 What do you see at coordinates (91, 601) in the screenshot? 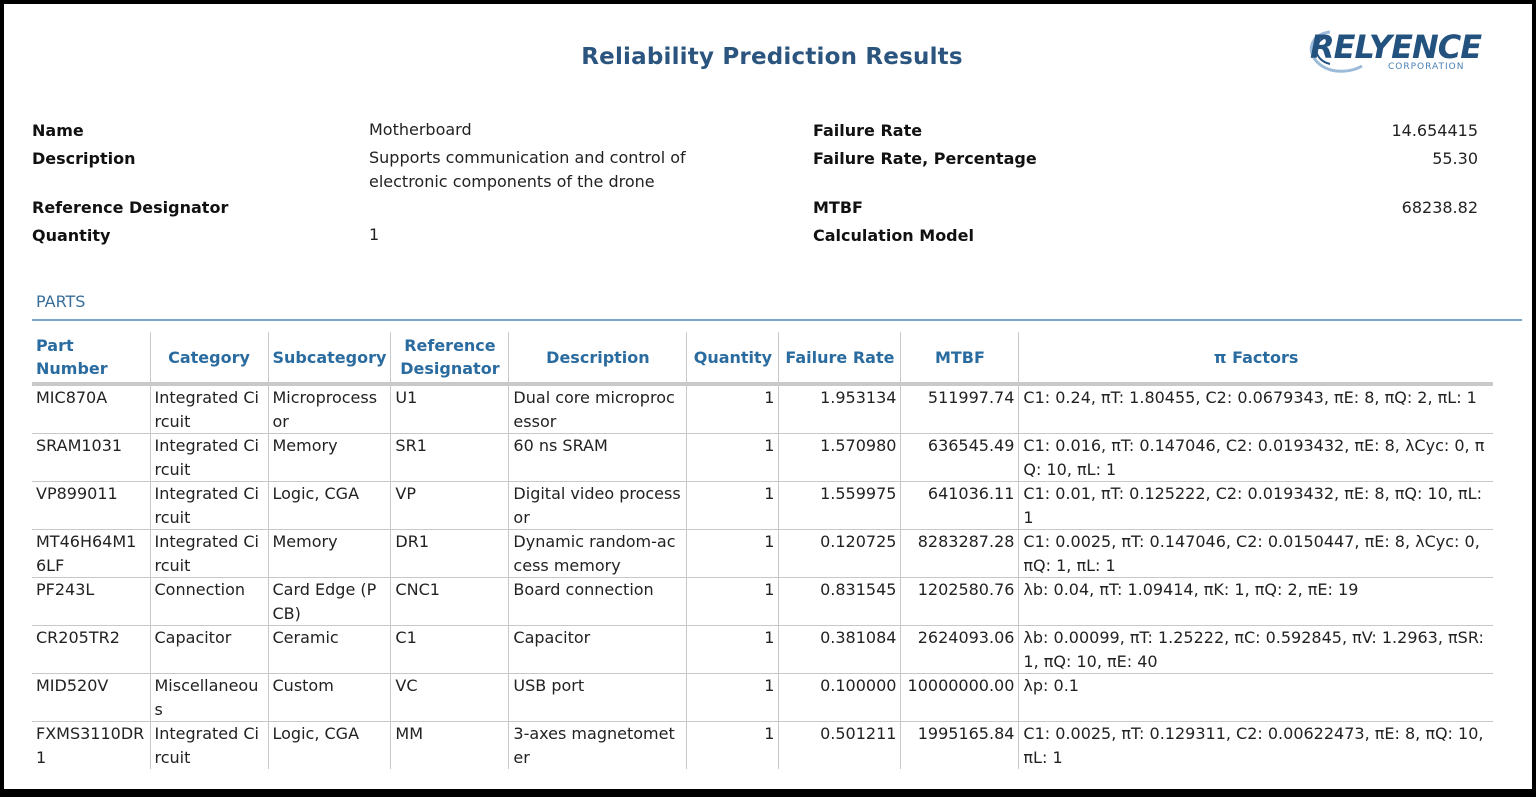
I see `part-number-cell: PF243L` at bounding box center [91, 601].